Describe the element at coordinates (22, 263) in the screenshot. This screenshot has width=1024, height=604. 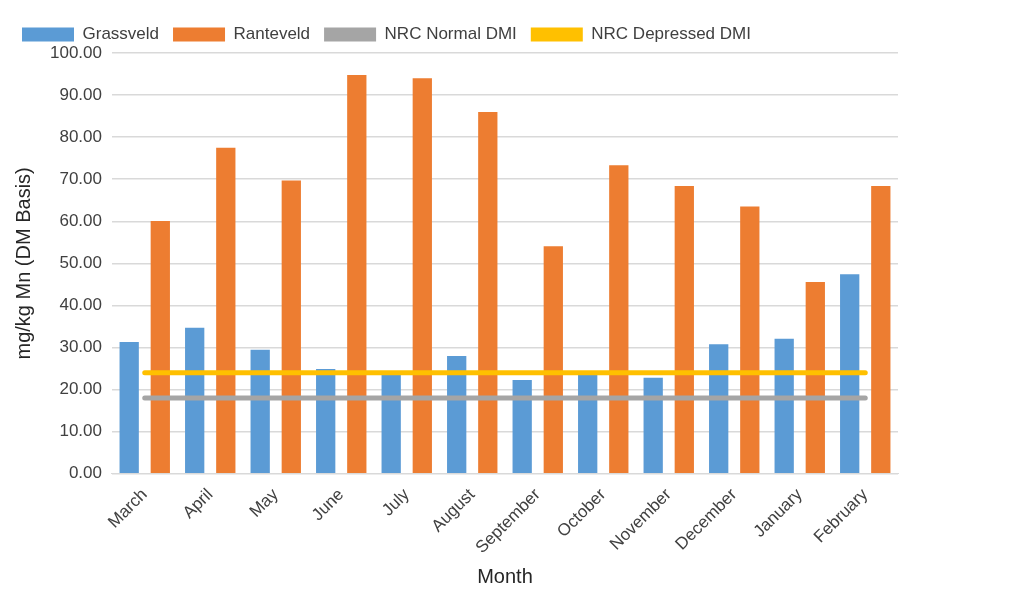
I see `y-axis-title: mg/kg Mn (DM Basis)` at that location.